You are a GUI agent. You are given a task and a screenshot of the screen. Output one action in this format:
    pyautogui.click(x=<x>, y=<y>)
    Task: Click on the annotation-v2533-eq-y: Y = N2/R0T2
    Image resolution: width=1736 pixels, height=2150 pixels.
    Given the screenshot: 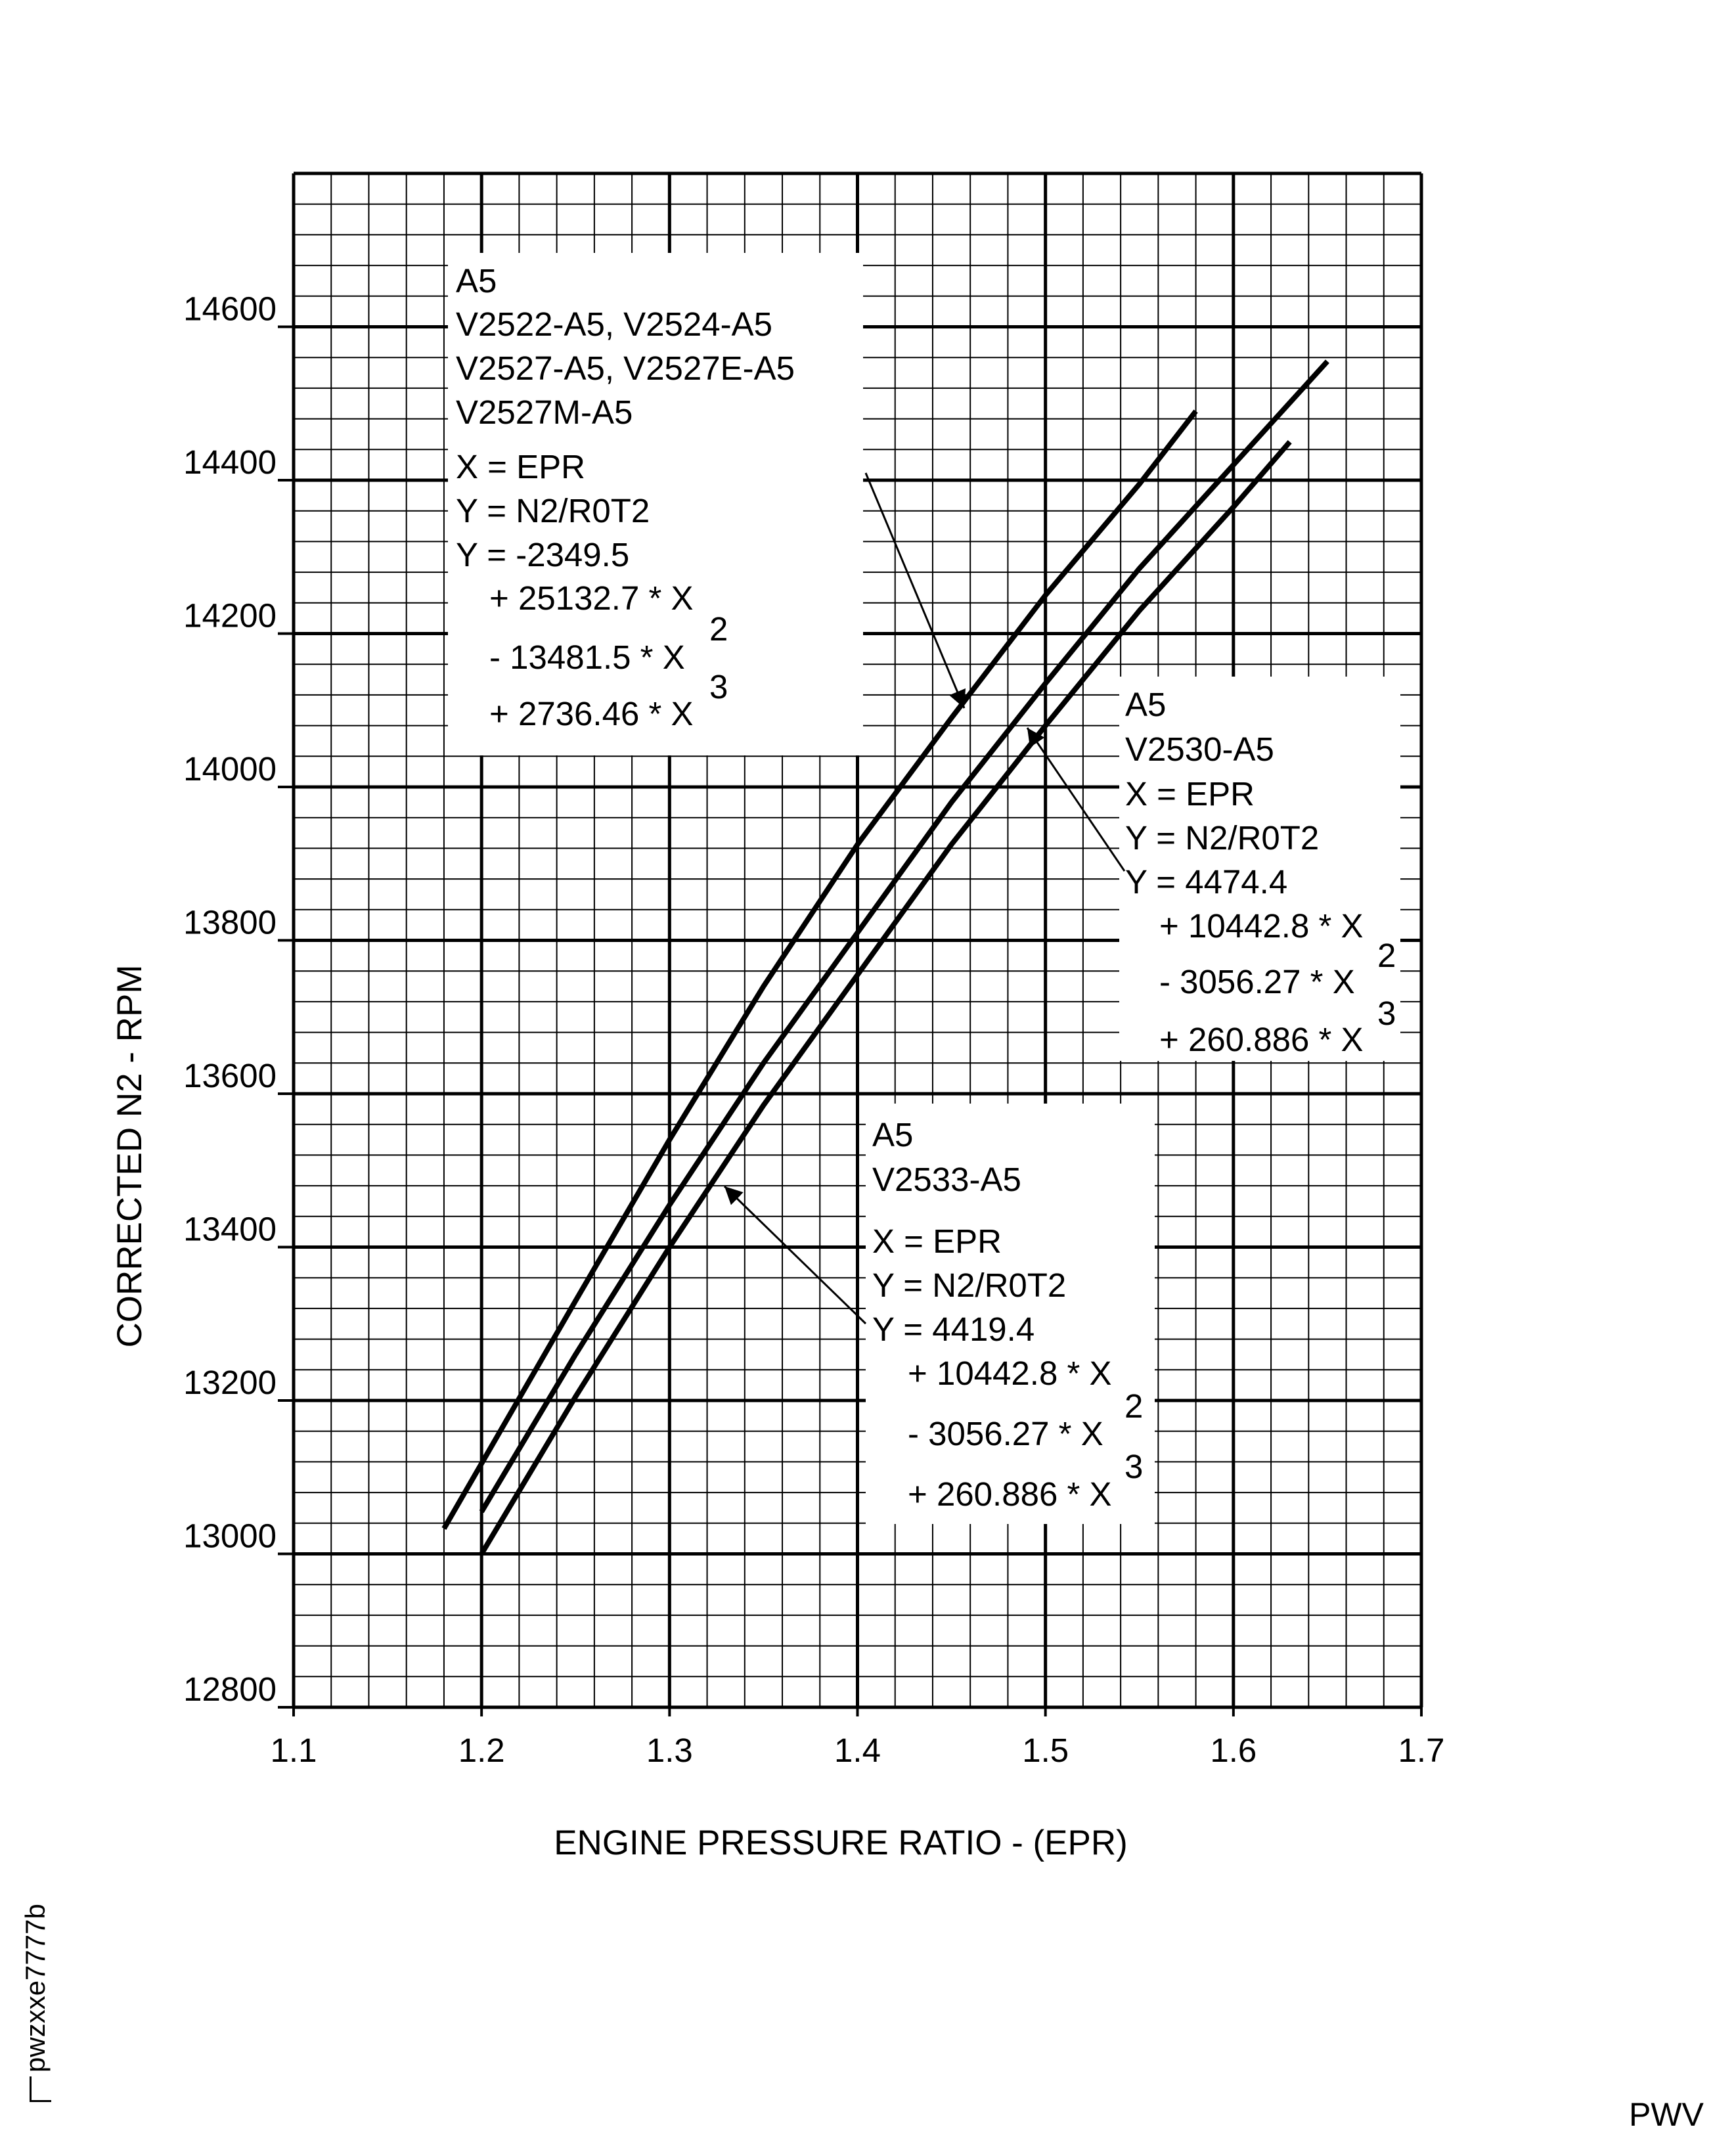 What is the action you would take?
    pyautogui.click(x=969, y=1285)
    